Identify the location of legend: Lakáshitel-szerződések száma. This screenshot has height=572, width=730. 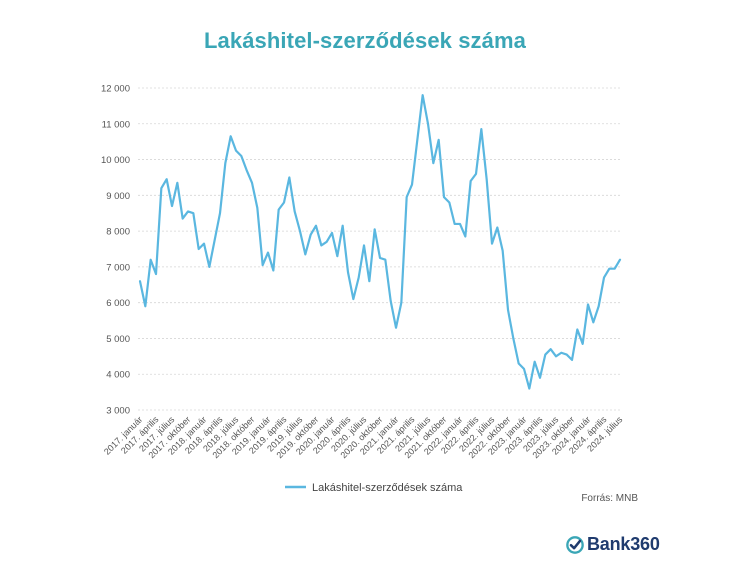
(374, 488).